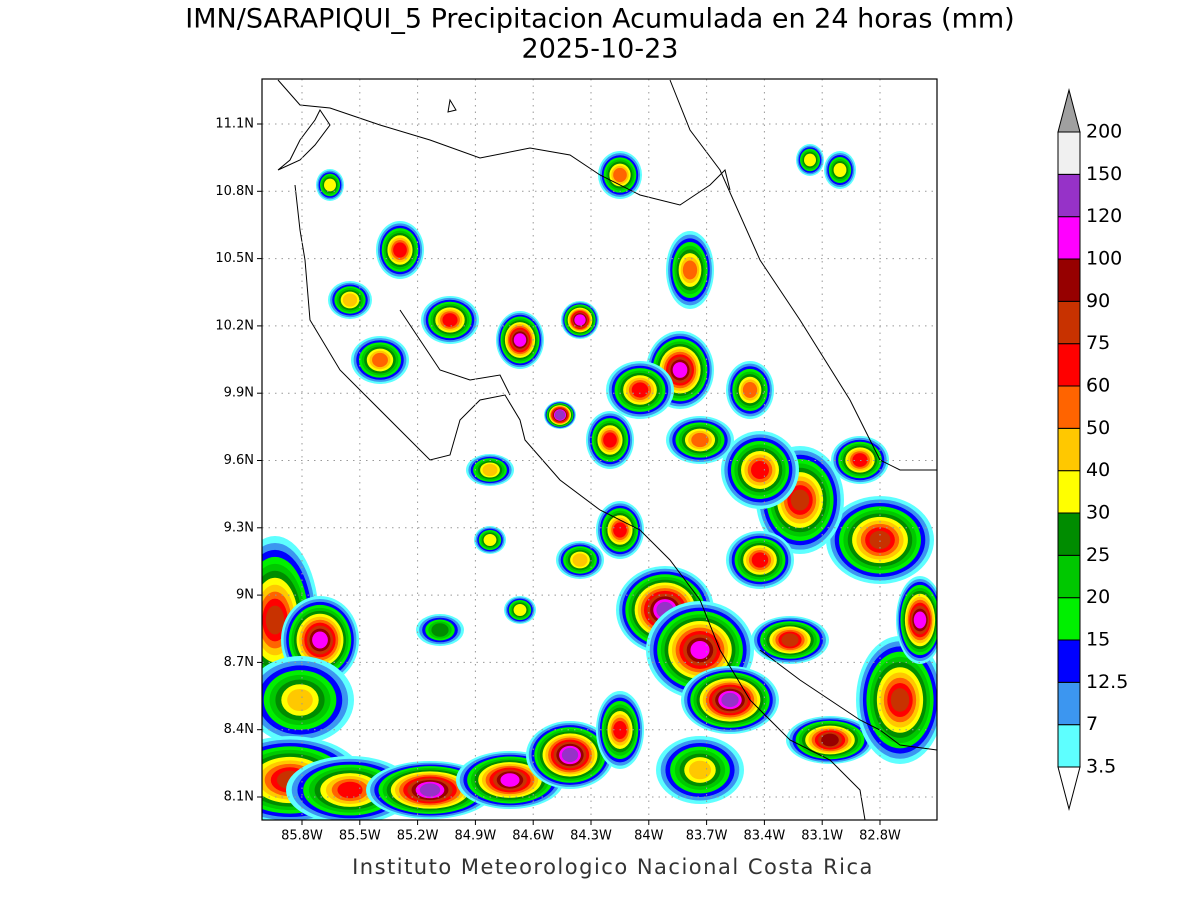 The height and width of the screenshot is (904, 1200). What do you see at coordinates (475, 836) in the screenshot?
I see `lon-tick-label: 84.9W` at bounding box center [475, 836].